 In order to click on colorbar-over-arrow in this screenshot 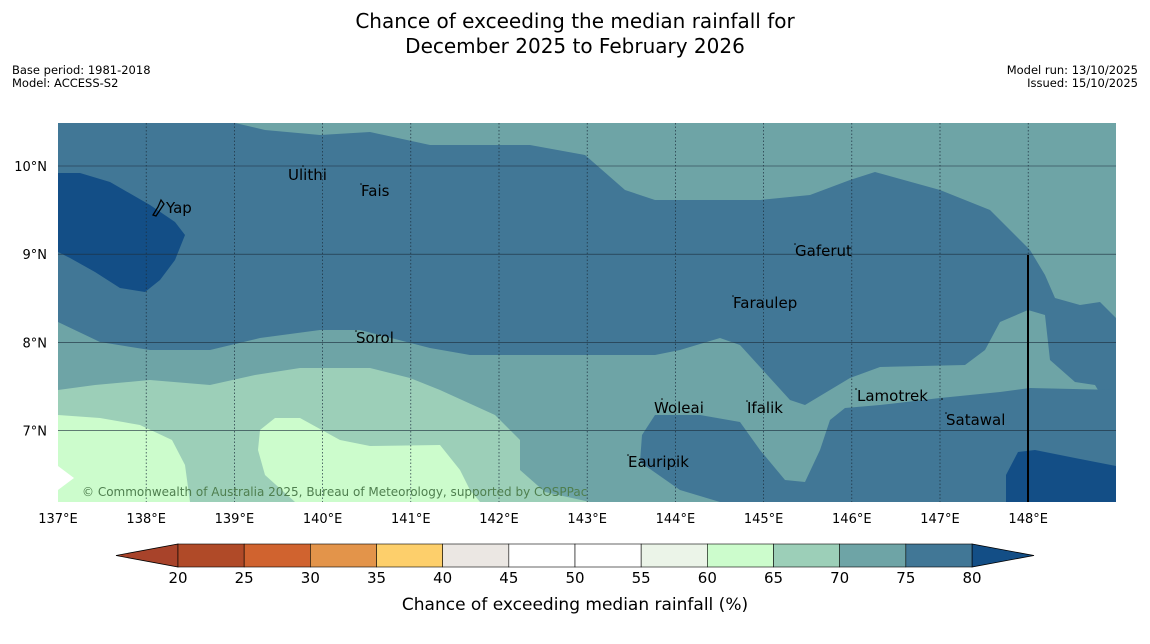, I will do `click(1003, 555)`.